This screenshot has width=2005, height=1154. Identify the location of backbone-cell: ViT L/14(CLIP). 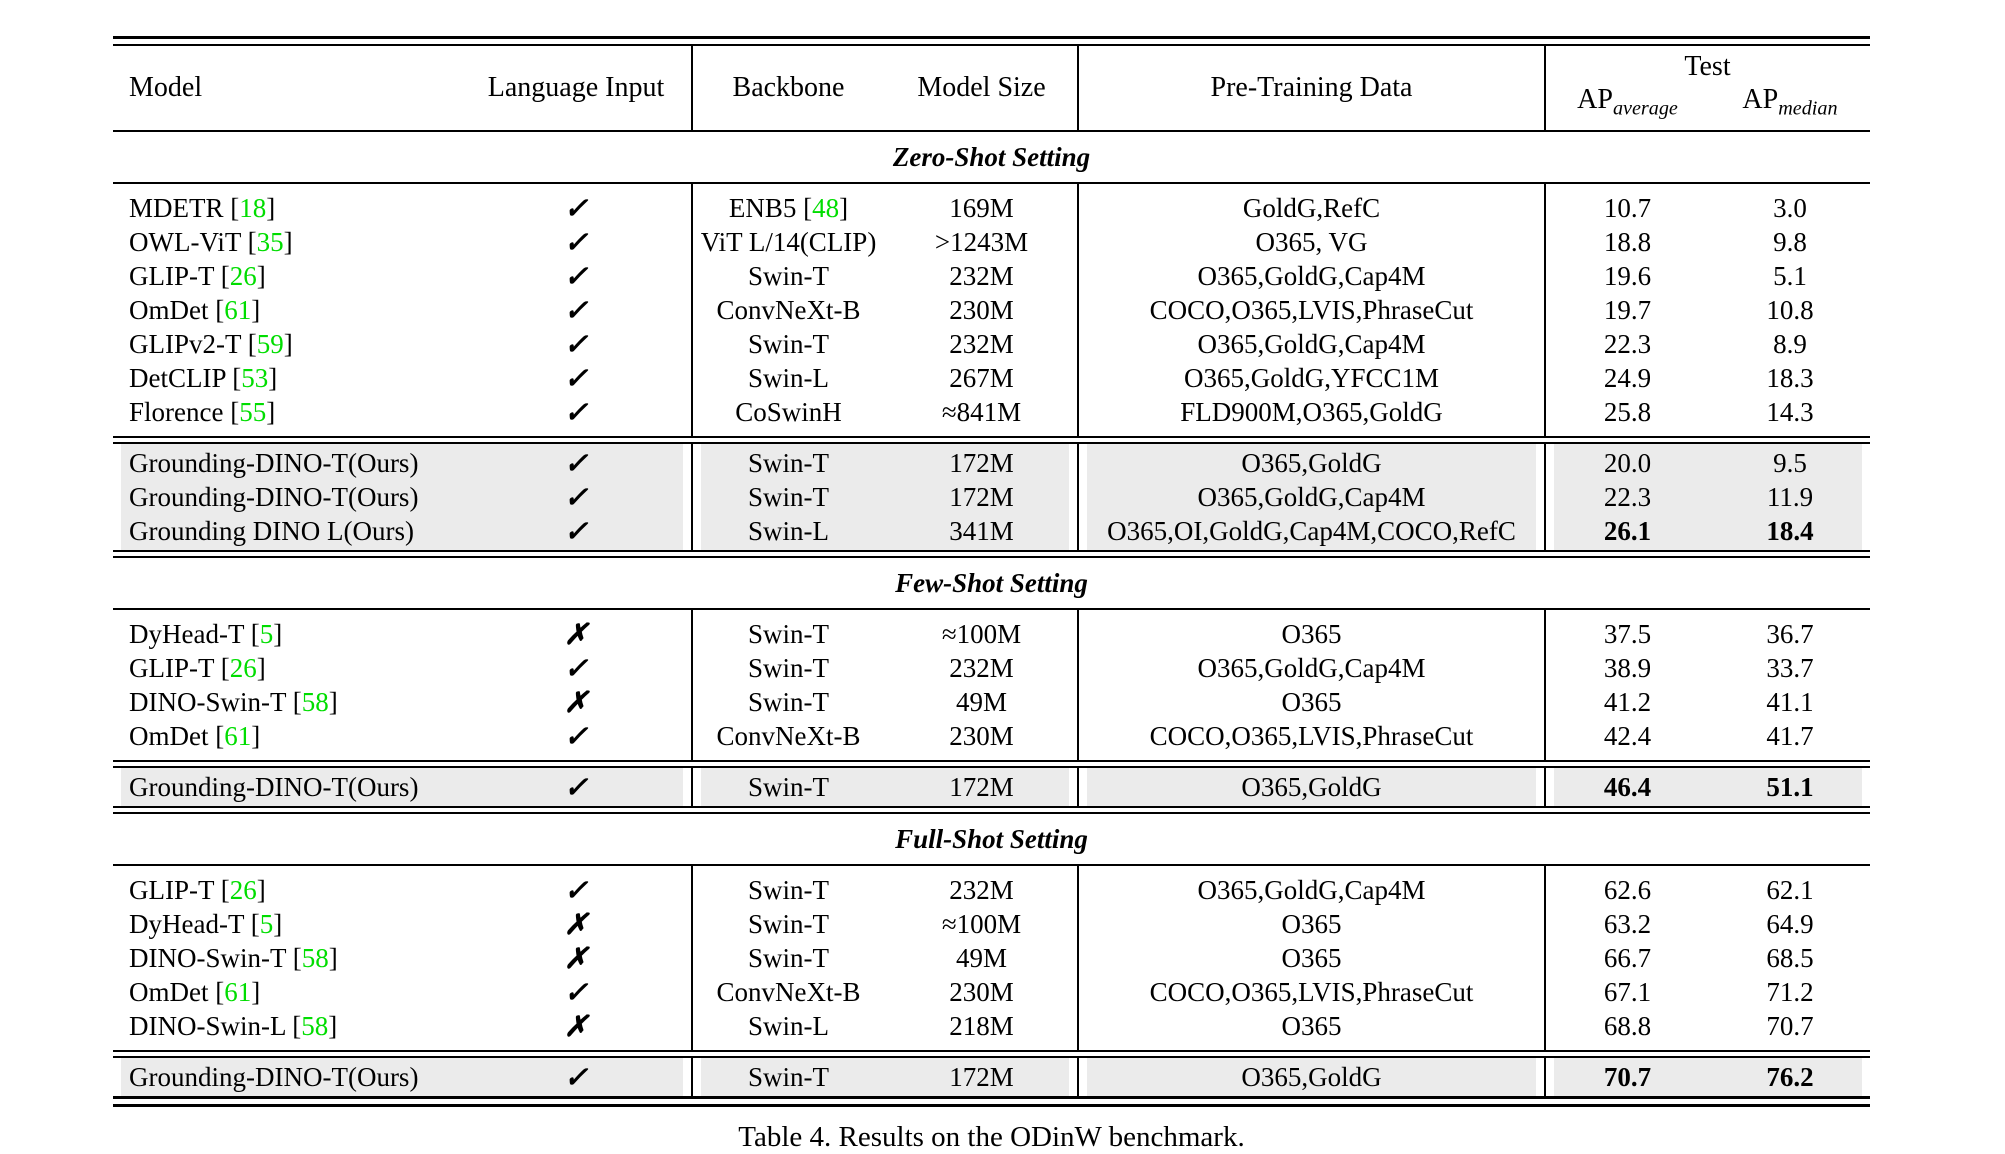
(788, 242).